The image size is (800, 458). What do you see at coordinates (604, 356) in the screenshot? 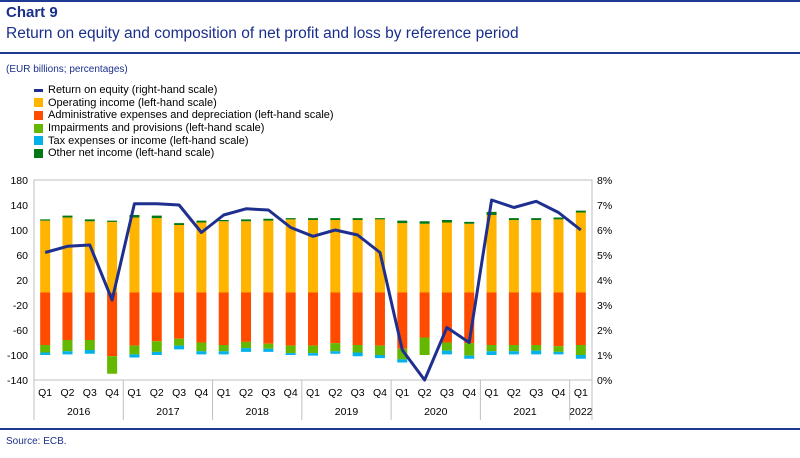
I see `right-axis-tick-label: 1%` at bounding box center [604, 356].